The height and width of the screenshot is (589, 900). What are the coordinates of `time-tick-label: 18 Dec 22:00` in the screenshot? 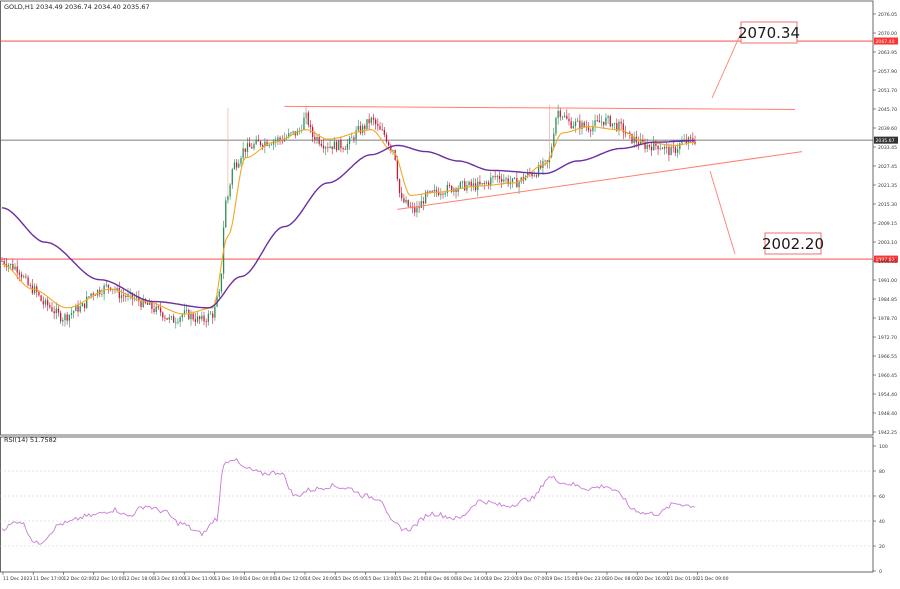 It's located at (501, 579).